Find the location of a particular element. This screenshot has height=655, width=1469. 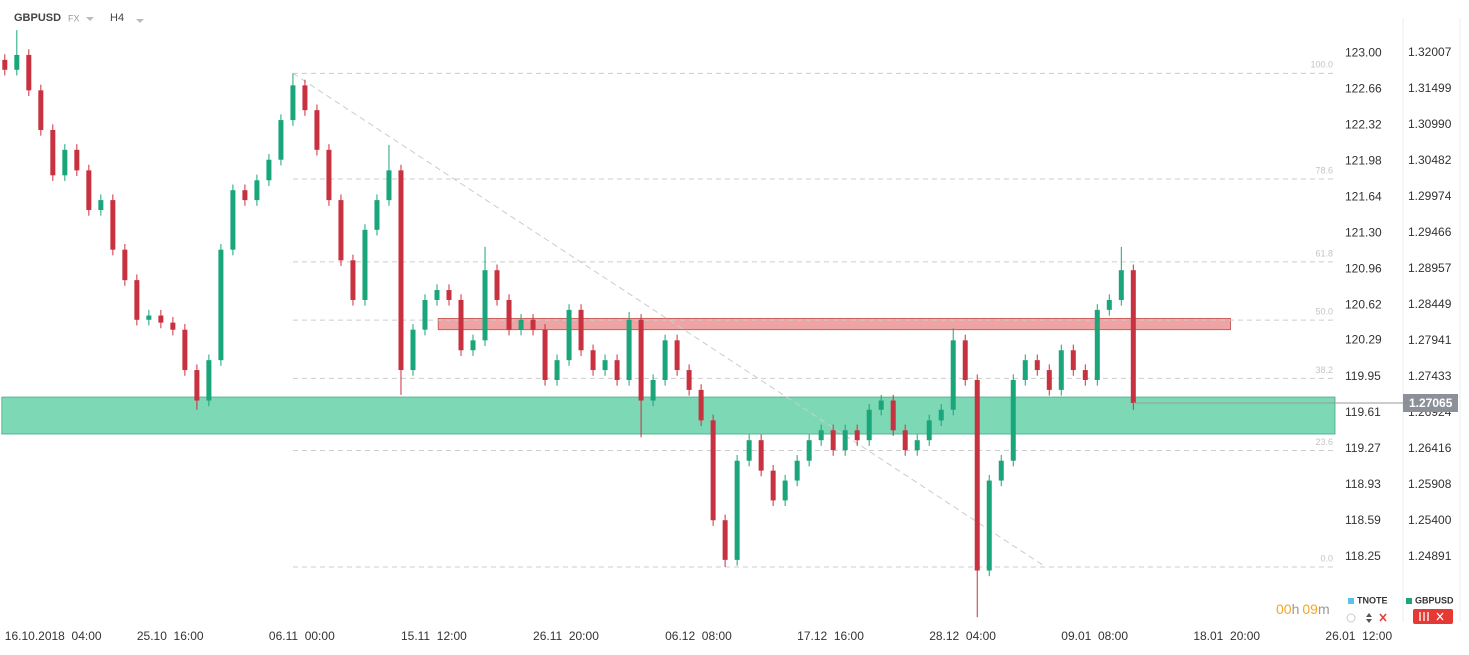

current-price-box is located at coordinates (1430, 403).